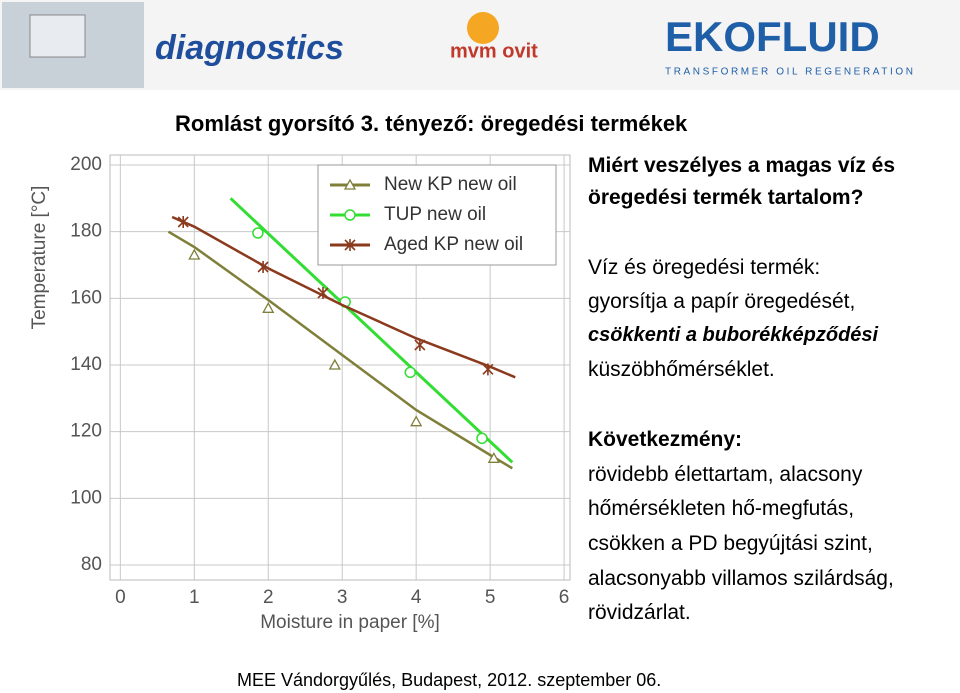 This screenshot has height=693, width=960. I want to click on y-axis-label: Temperature [°C], so click(39, 258).